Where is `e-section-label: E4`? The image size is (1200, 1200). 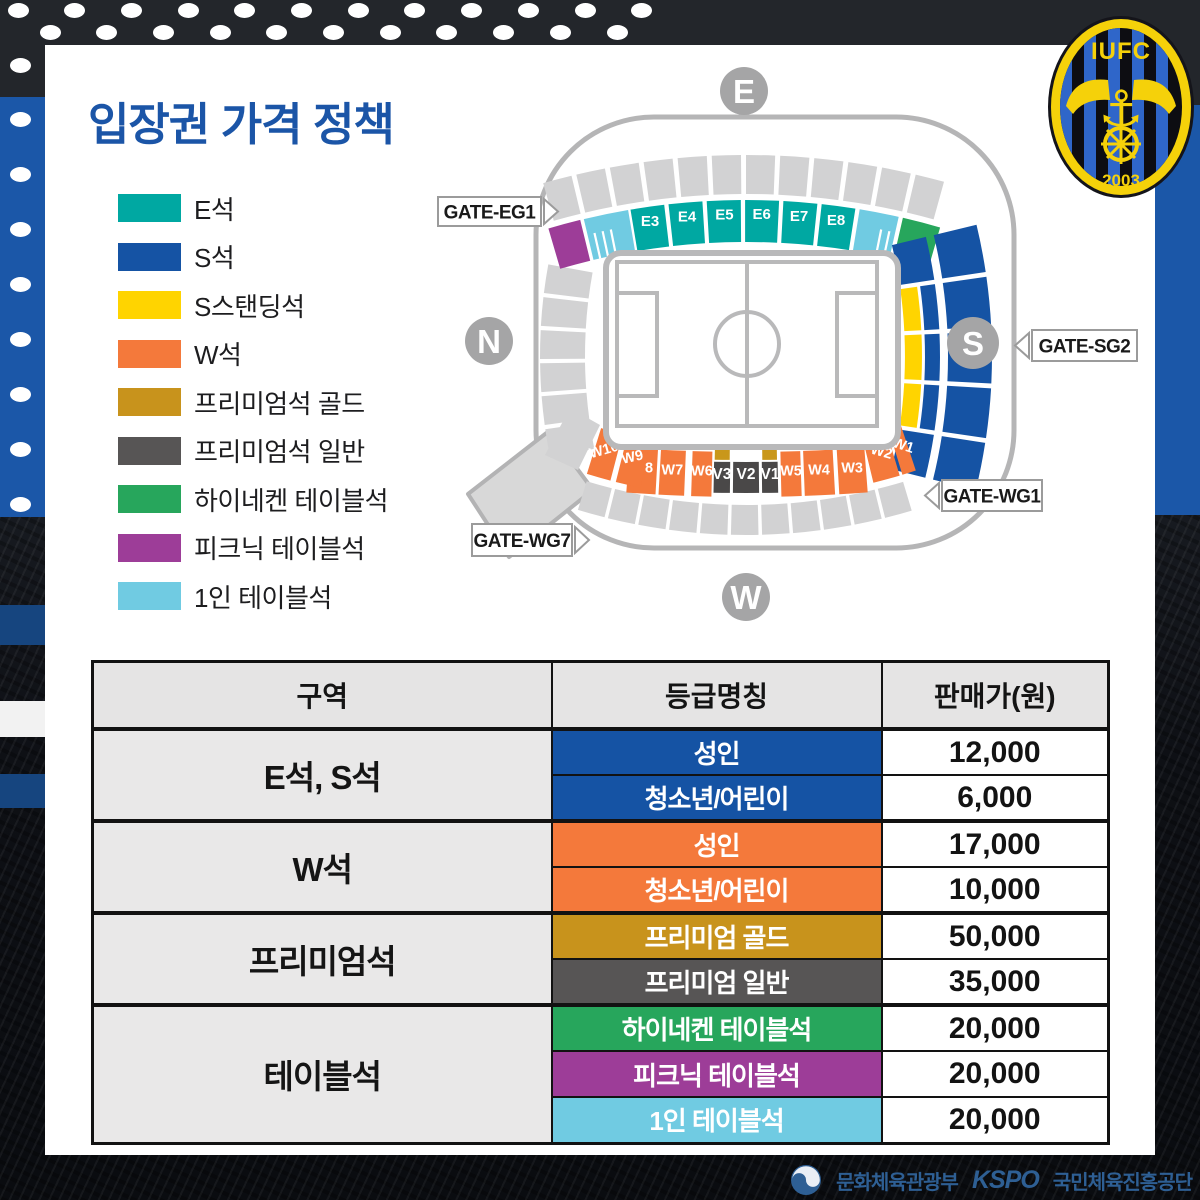 e-section-label: E4 is located at coordinates (687, 217).